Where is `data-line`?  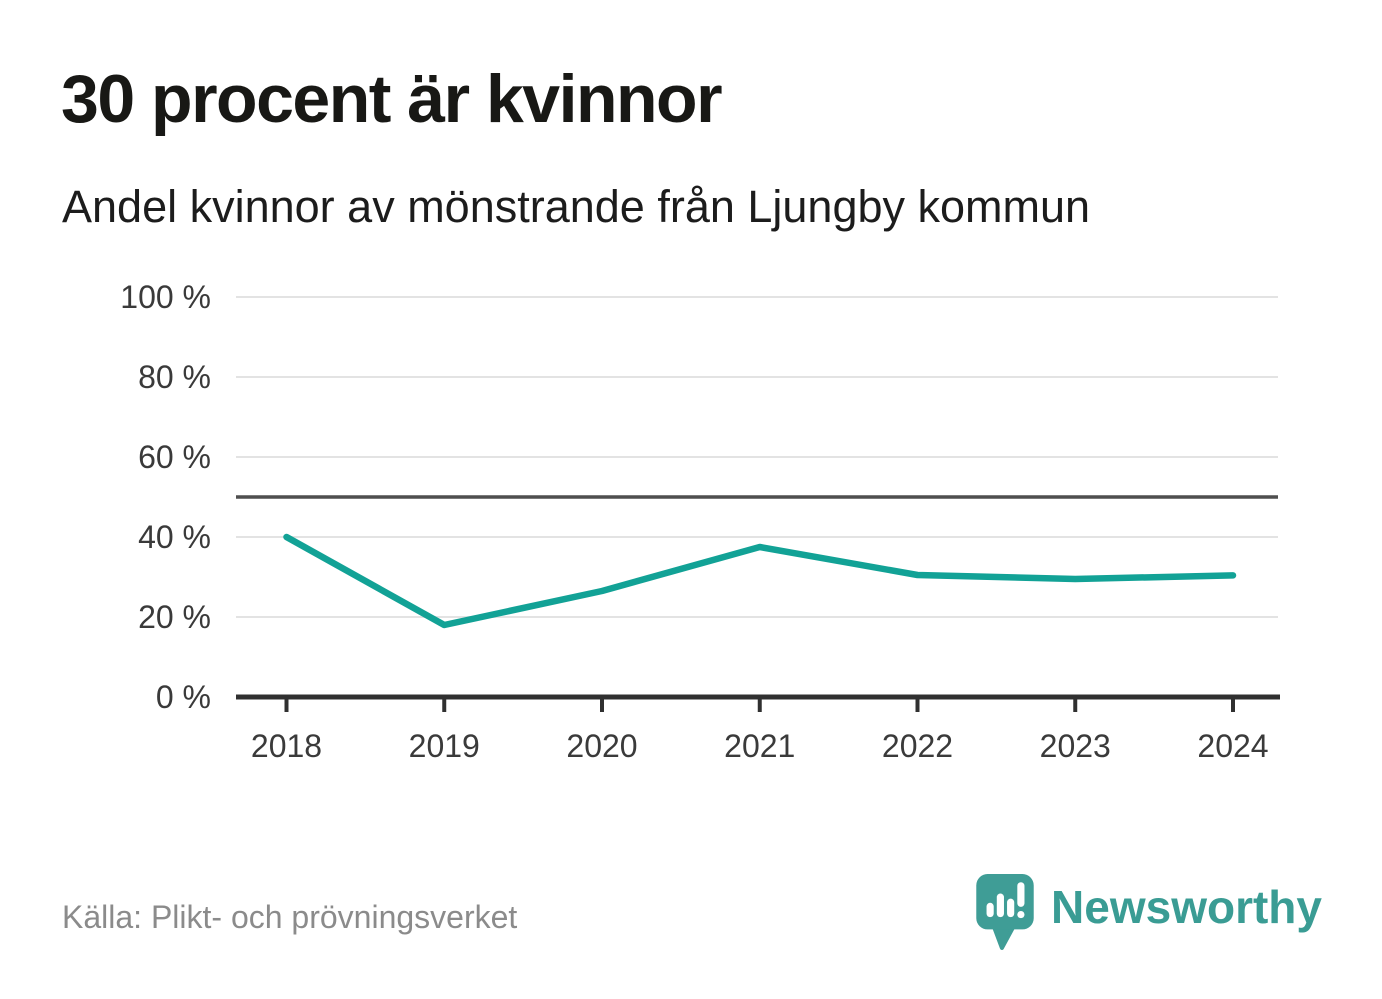
data-line is located at coordinates (760, 581).